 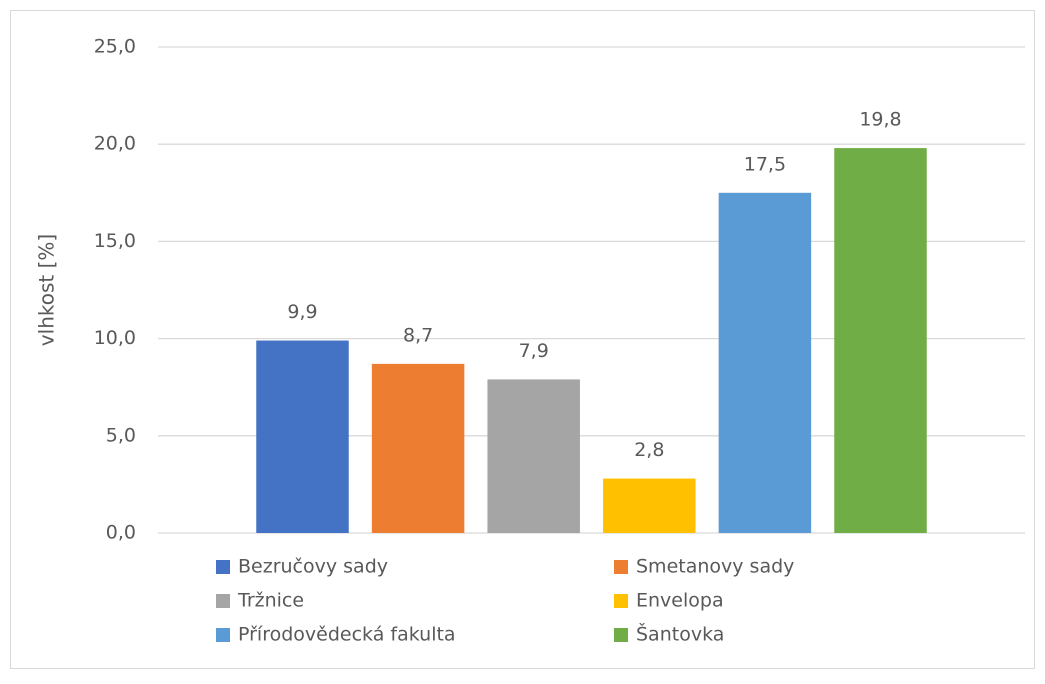 I want to click on y-tick-label: 25,0, so click(x=115, y=47).